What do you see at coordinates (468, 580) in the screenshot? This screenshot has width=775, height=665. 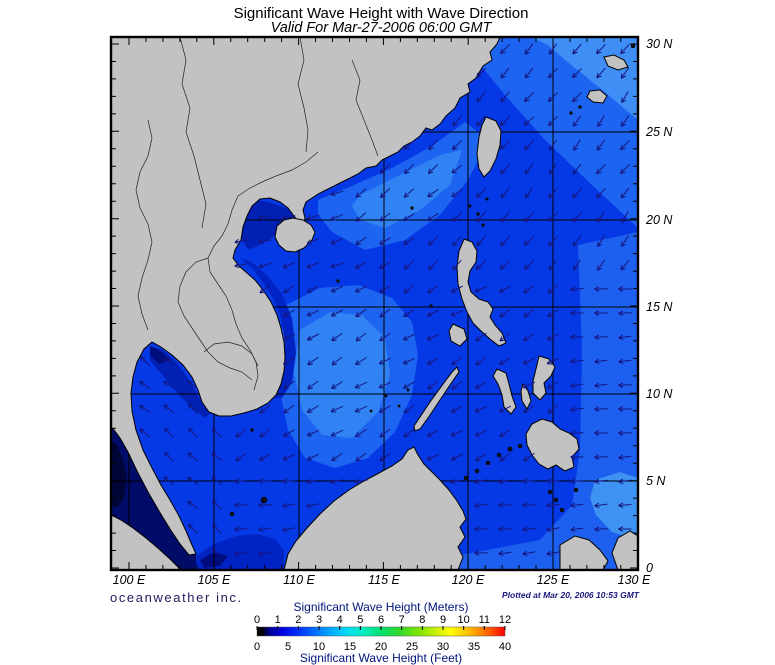 I see `lon-label: 120 E` at bounding box center [468, 580].